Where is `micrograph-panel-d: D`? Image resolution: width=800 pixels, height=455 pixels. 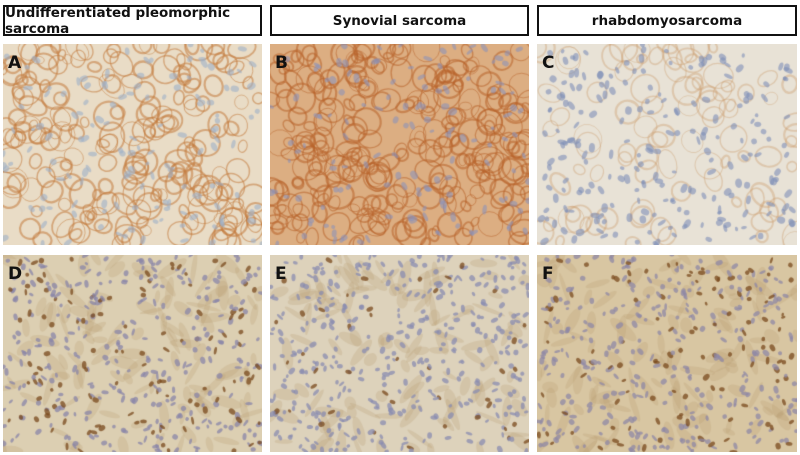 micrograph-panel-d: D is located at coordinates (132, 353).